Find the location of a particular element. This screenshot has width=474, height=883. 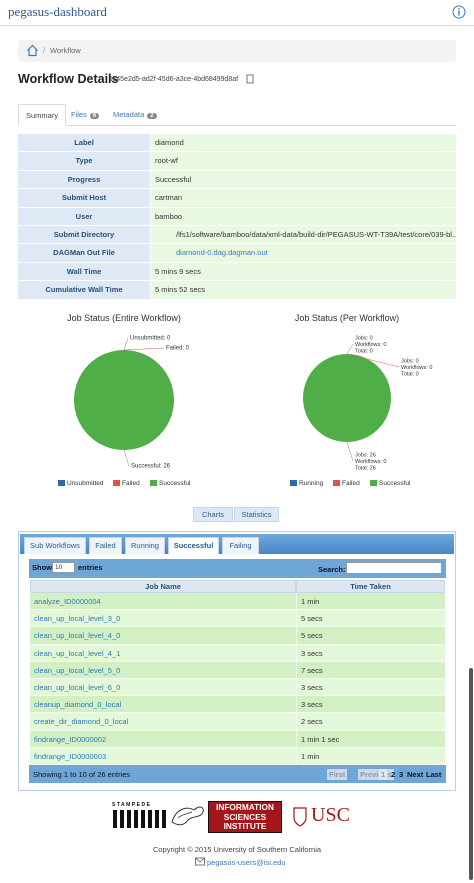

table-info: Showing 1 to 10 of 26 entries is located at coordinates (82, 774).